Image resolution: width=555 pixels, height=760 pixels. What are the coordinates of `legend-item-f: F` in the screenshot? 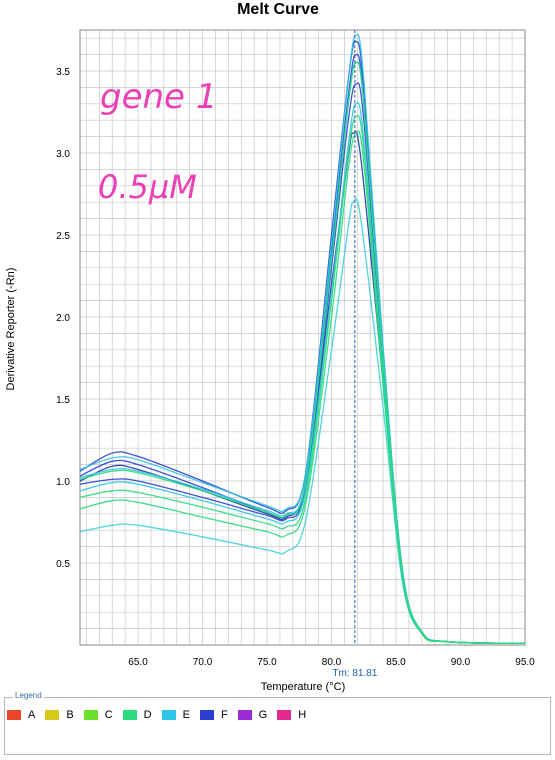 It's located at (213, 715).